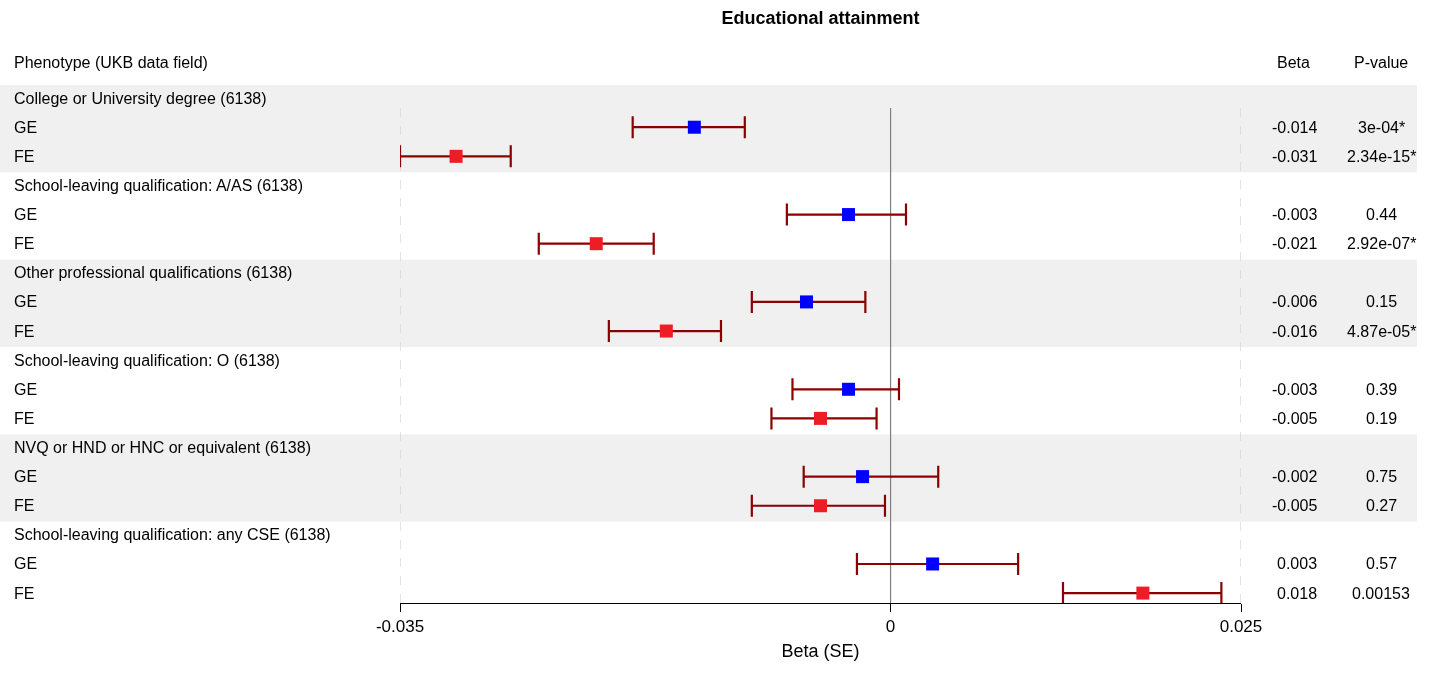 This screenshot has width=1449, height=676. Describe the element at coordinates (1295, 476) in the screenshot. I see `data-label: -0.002` at that location.